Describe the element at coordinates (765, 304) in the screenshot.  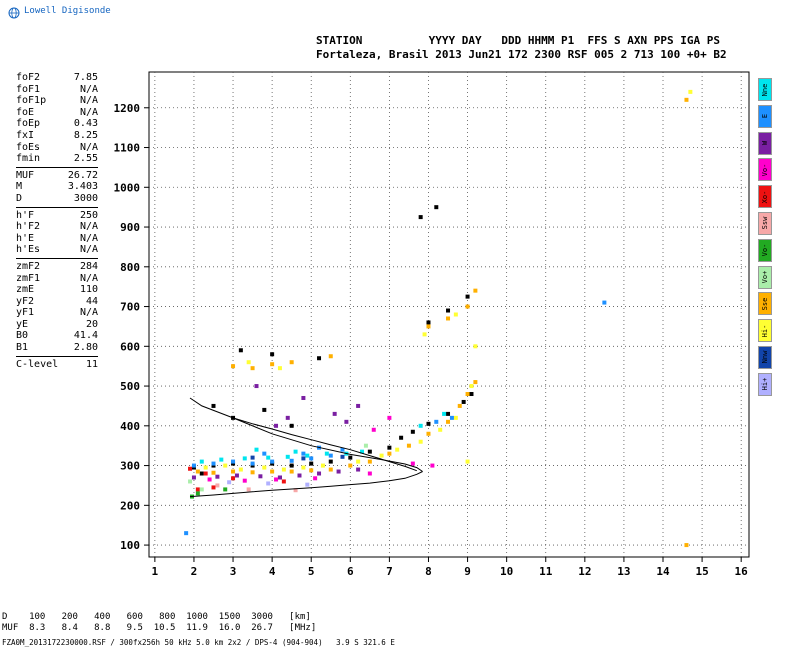
I see `legend-item: Sse` at that location.